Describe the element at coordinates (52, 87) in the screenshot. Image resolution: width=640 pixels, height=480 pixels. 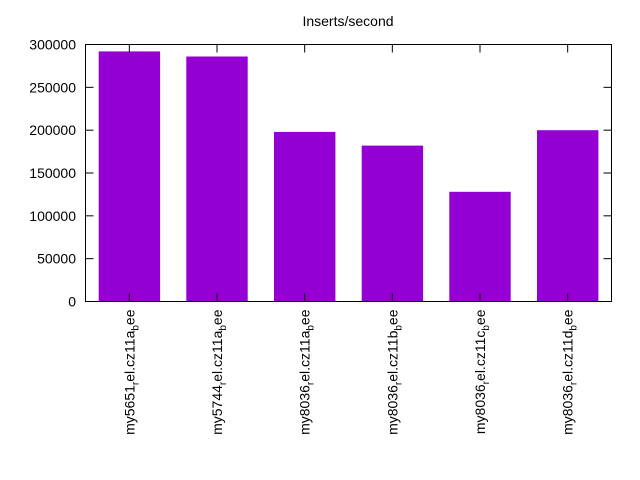
I see `y-tick-label-5: 250000` at that location.